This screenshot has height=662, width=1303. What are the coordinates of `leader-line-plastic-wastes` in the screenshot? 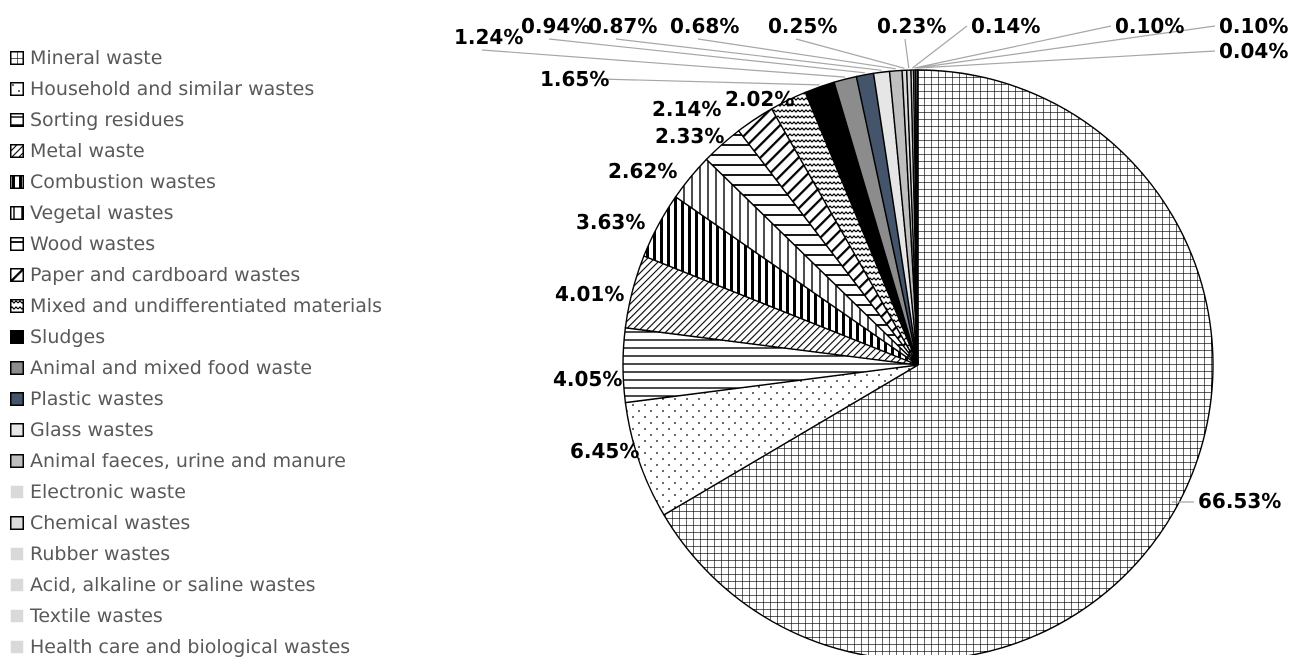 It's located at (706, 56).